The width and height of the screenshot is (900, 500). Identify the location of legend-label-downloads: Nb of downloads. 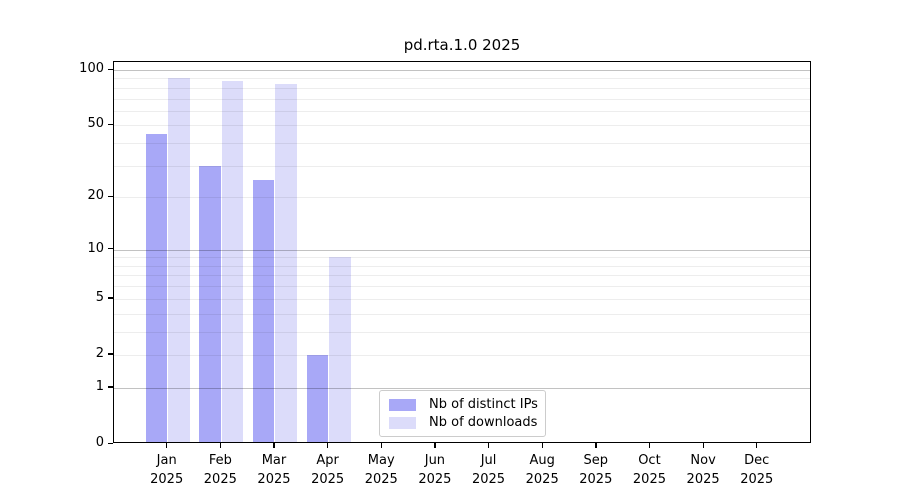
(483, 422).